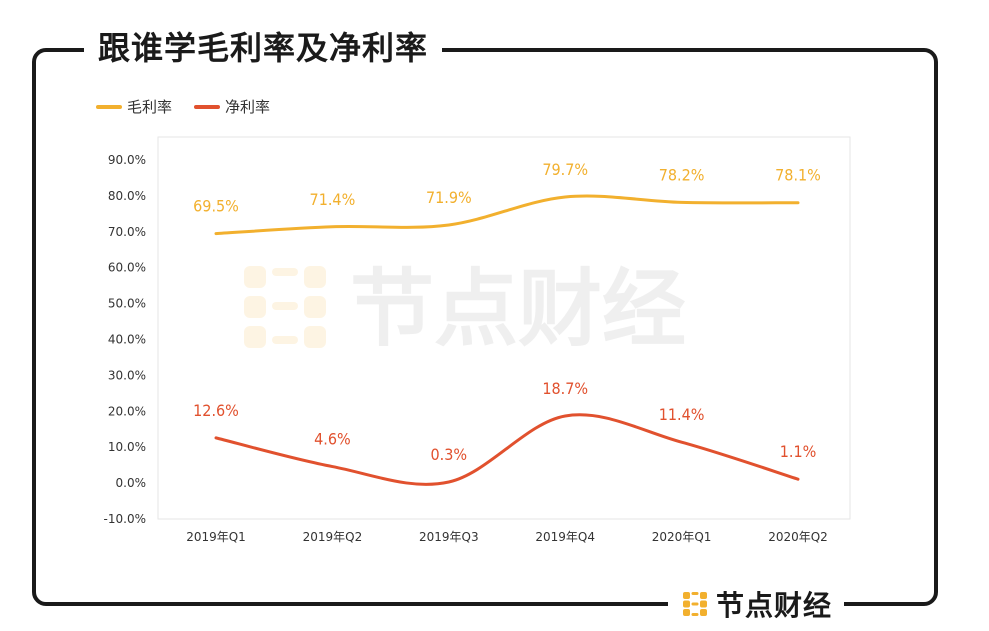 Image resolution: width=989 pixels, height=631 pixels. I want to click on legend-item-gross: 毛利率, so click(134, 106).